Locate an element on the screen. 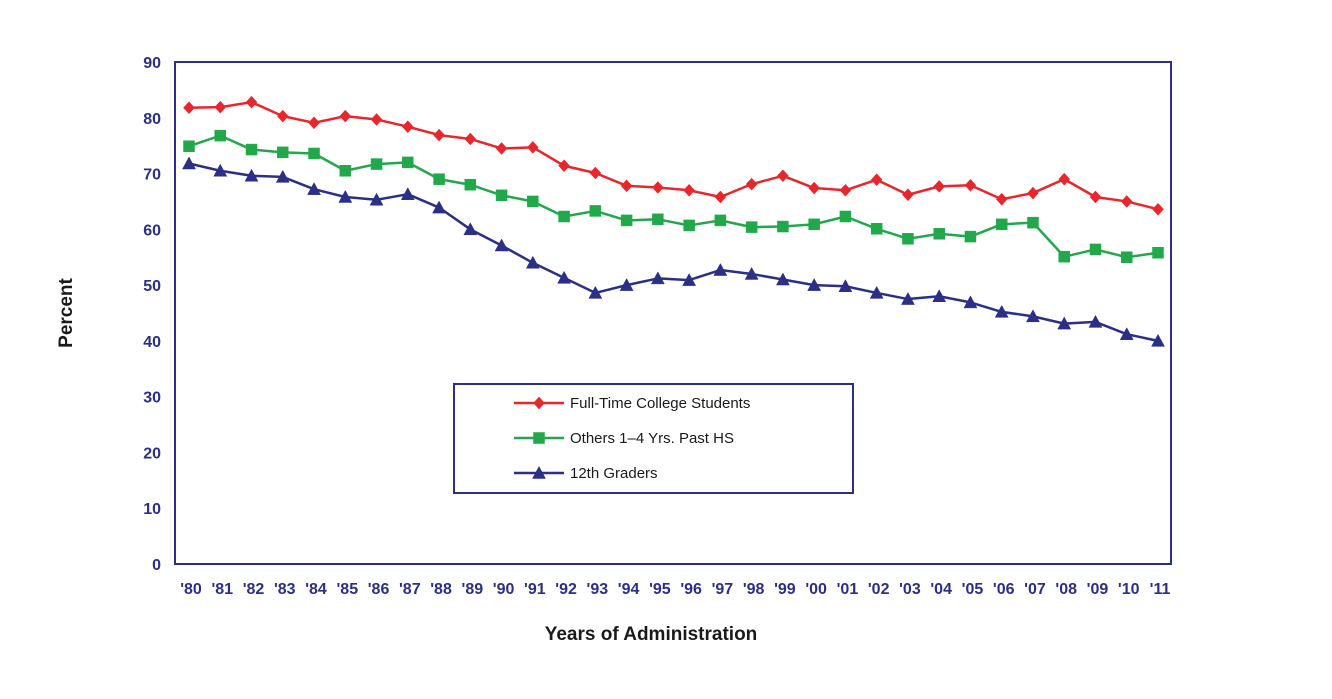 This screenshot has height=699, width=1332. legend-swatch-marker is located at coordinates (539, 472).